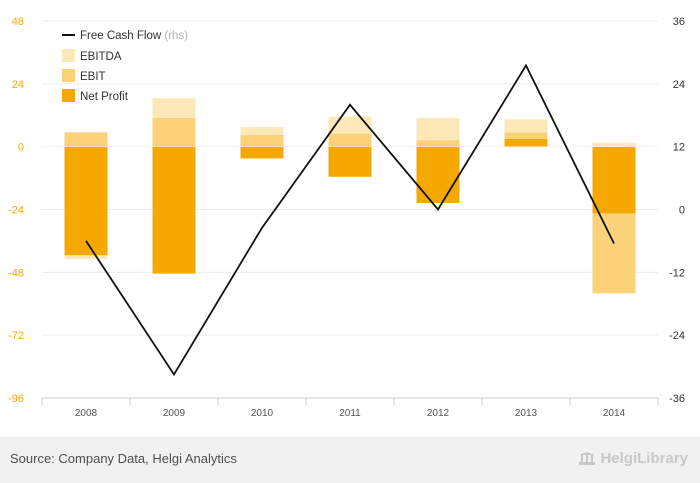  I want to click on y-right-tick-label: -36, so click(677, 399).